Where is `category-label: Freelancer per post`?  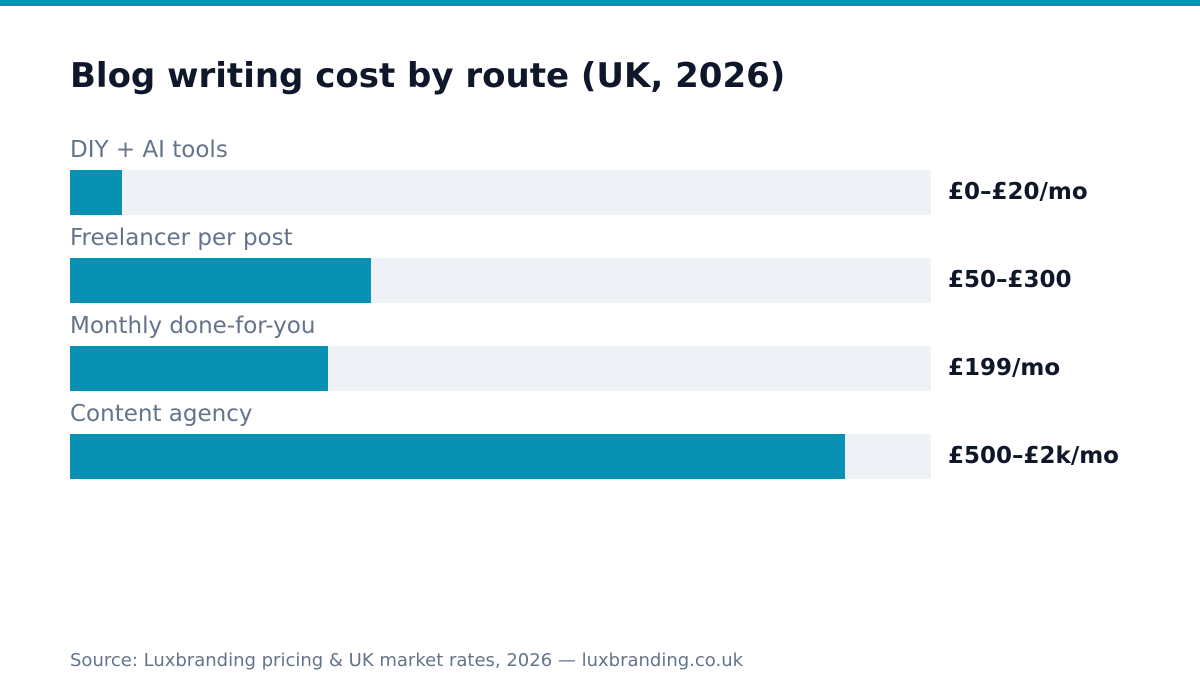 category-label: Freelancer per post is located at coordinates (181, 238).